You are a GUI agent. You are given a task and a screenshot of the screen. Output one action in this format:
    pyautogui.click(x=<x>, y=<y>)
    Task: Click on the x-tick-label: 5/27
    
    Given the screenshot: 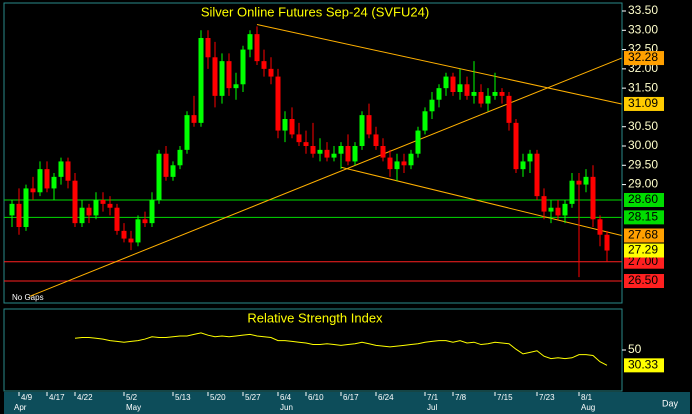 What is the action you would take?
    pyautogui.click(x=253, y=397)
    